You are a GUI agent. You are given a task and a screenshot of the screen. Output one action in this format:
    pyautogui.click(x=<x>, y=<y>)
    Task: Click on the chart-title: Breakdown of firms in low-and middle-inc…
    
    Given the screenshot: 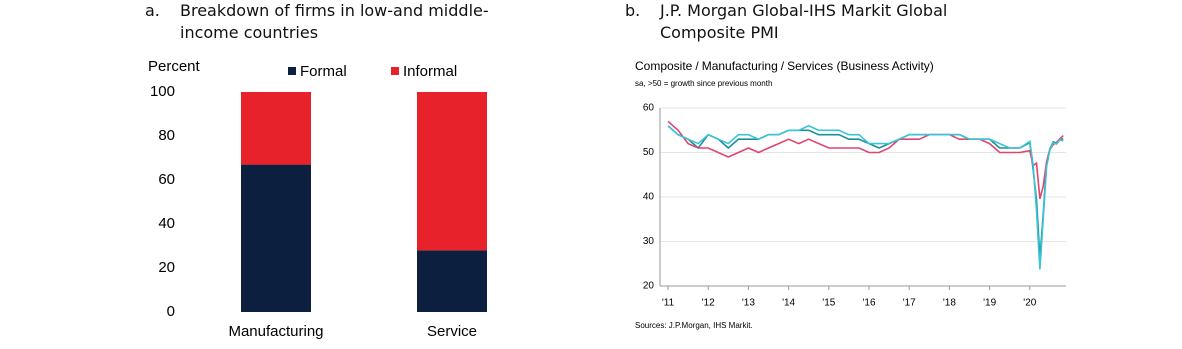 What is the action you would take?
    pyautogui.click(x=334, y=21)
    